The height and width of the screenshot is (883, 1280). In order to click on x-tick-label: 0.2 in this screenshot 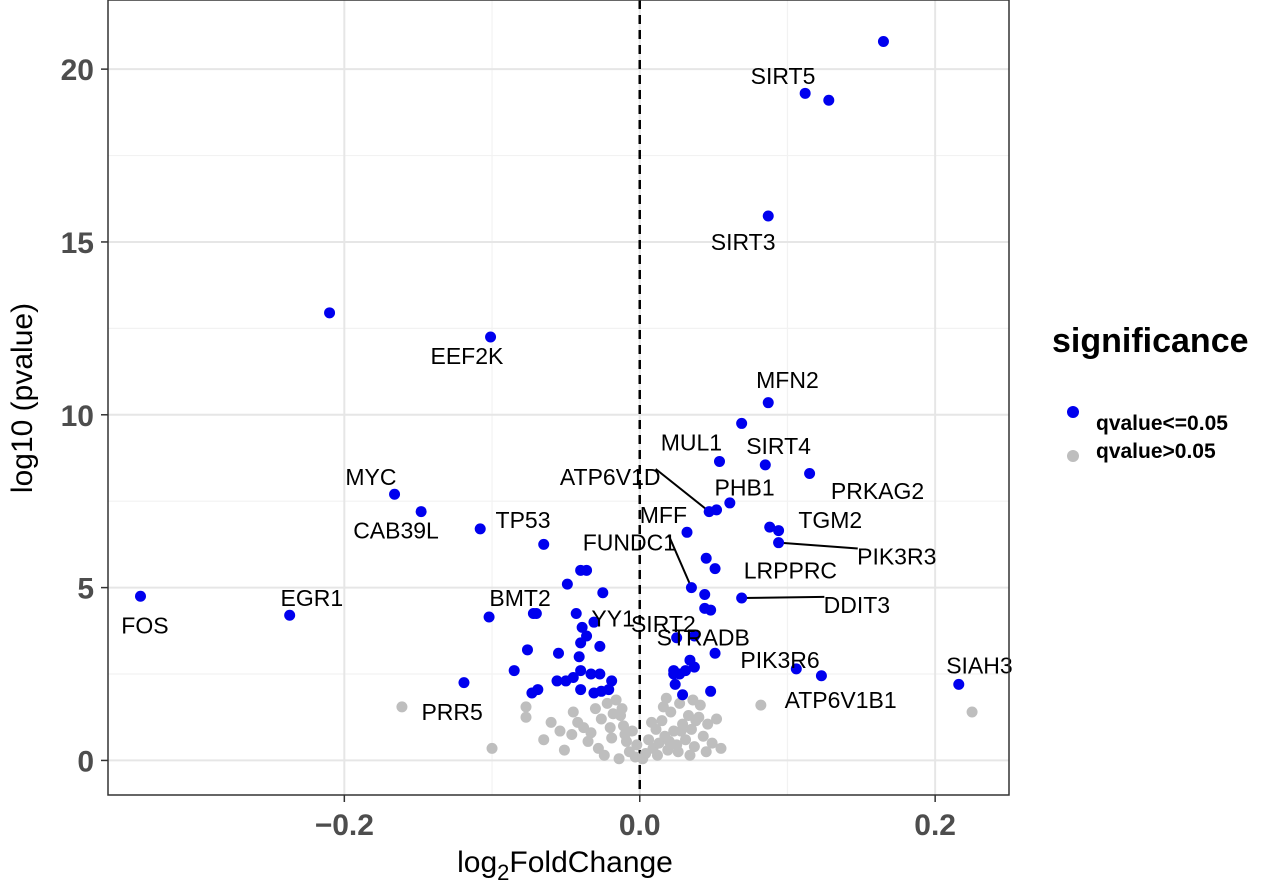, I will do `click(935, 825)`.